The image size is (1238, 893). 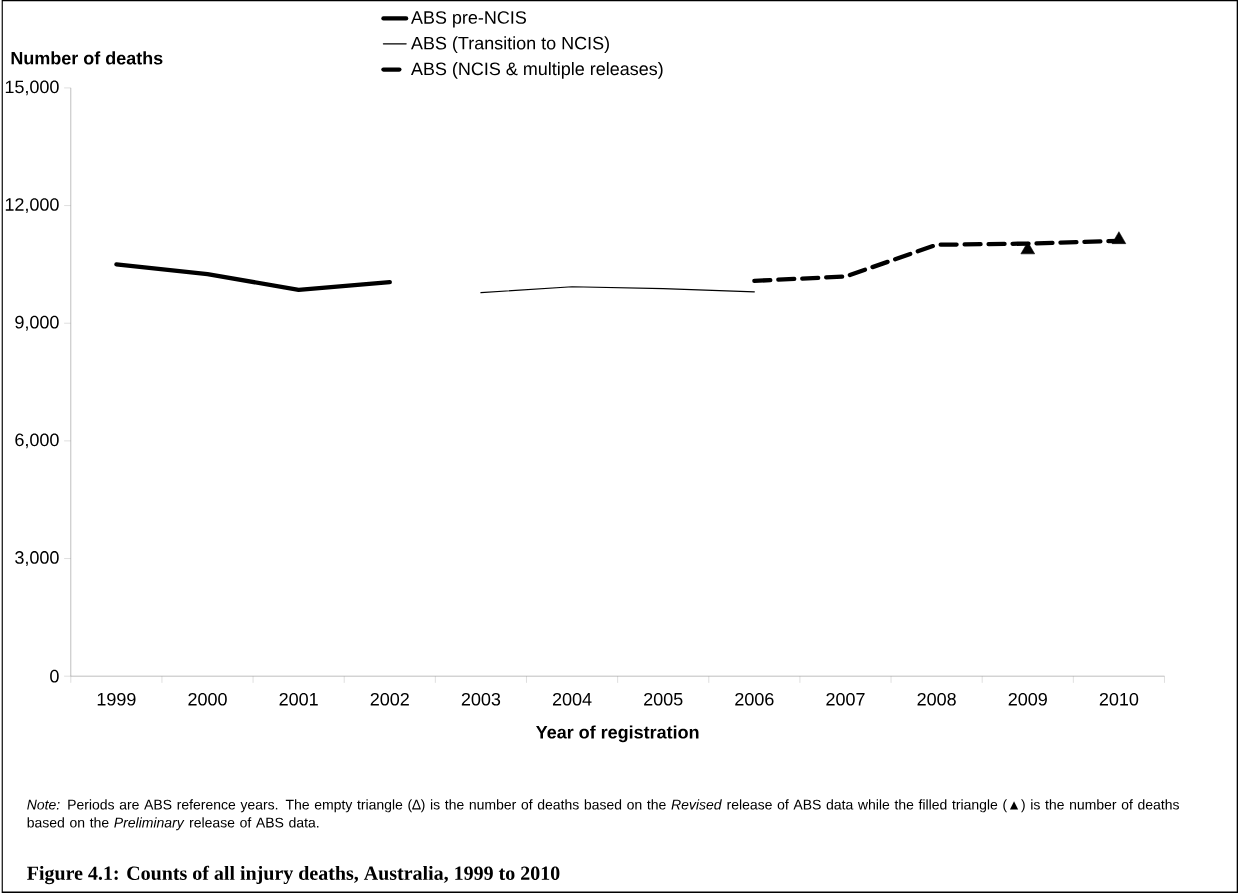 What do you see at coordinates (32, 206) in the screenshot?
I see `y-tick-label: 12,000` at bounding box center [32, 206].